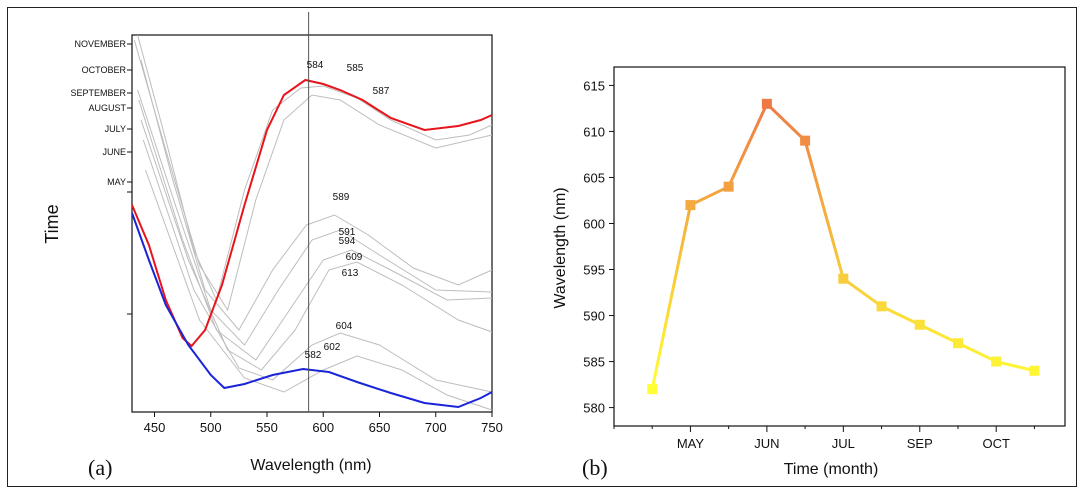 Image resolution: width=1084 pixels, height=499 pixels. I want to click on peak-label: 589, so click(341, 197).